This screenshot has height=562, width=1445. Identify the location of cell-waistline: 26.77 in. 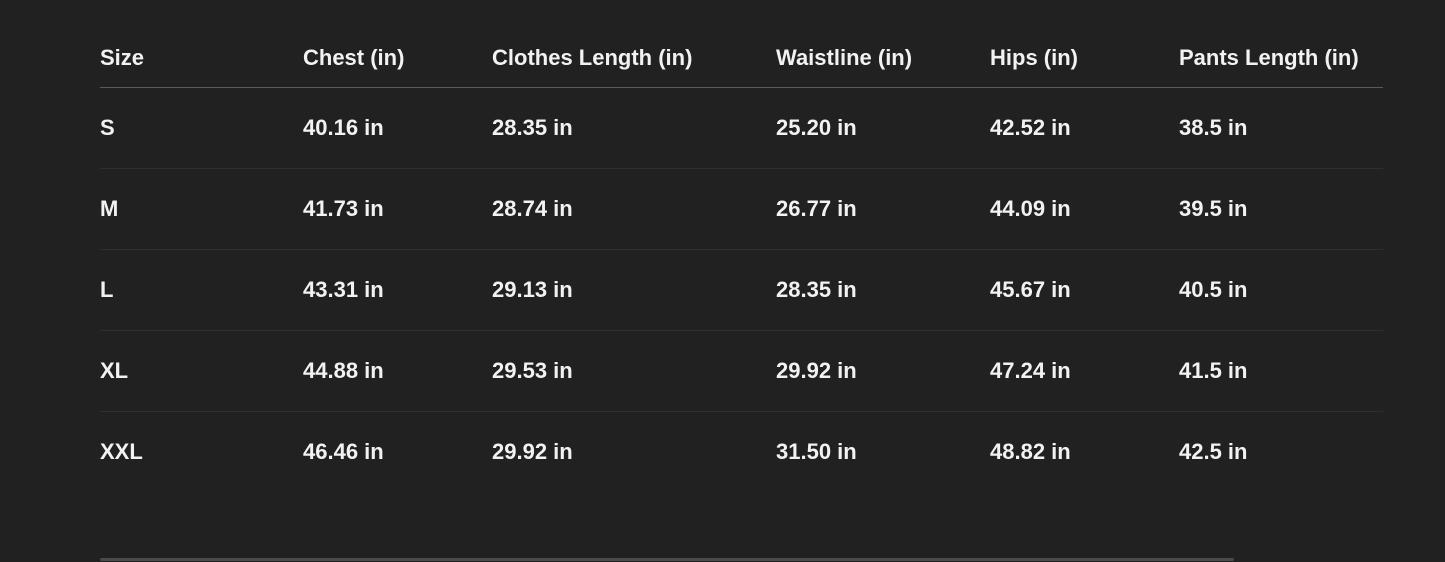
(883, 209).